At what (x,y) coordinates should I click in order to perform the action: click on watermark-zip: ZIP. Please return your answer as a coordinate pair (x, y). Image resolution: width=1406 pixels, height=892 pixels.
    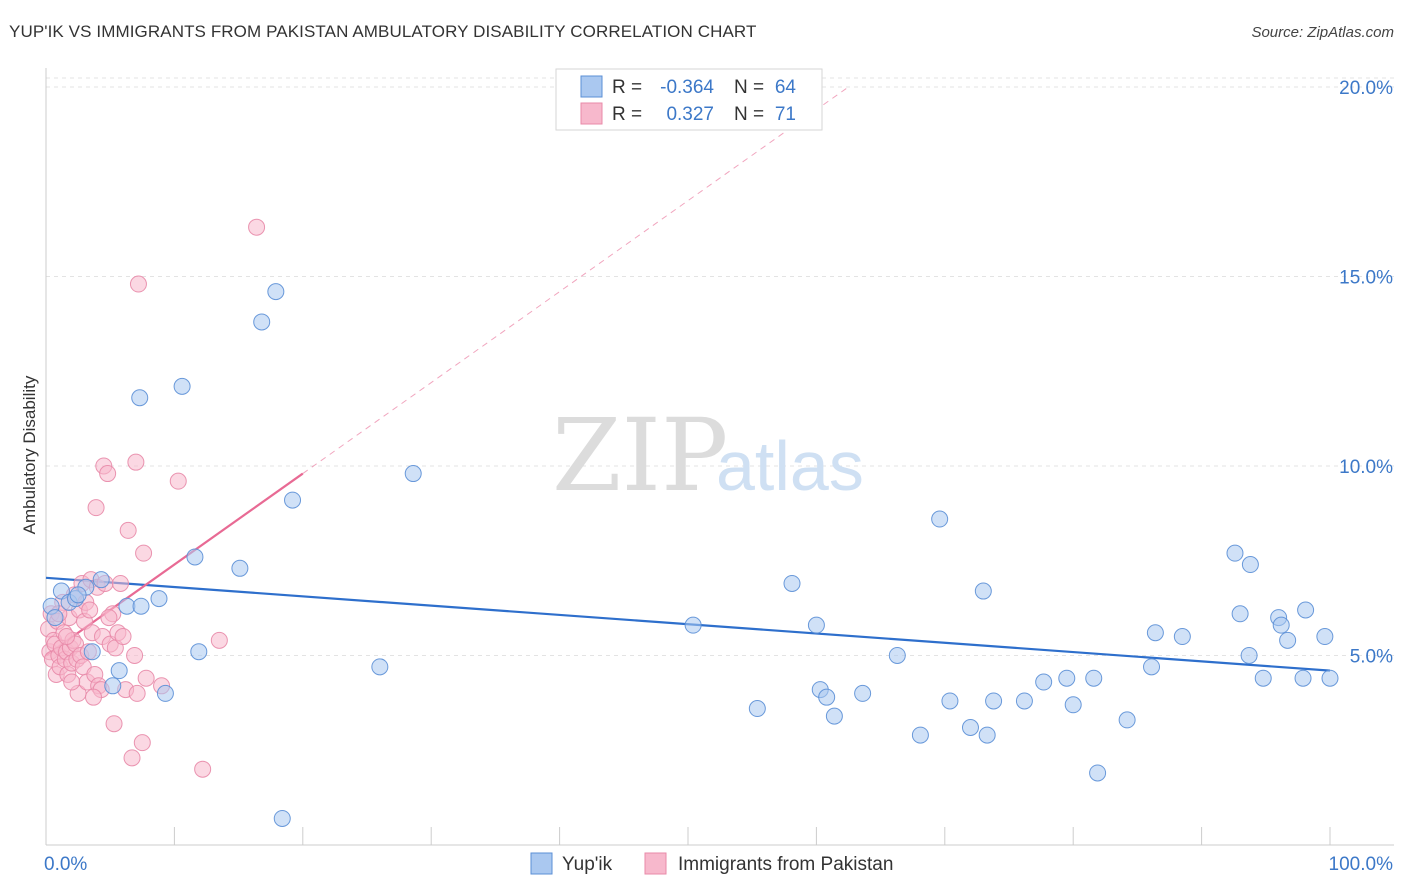
    Looking at the image, I should click on (640, 455).